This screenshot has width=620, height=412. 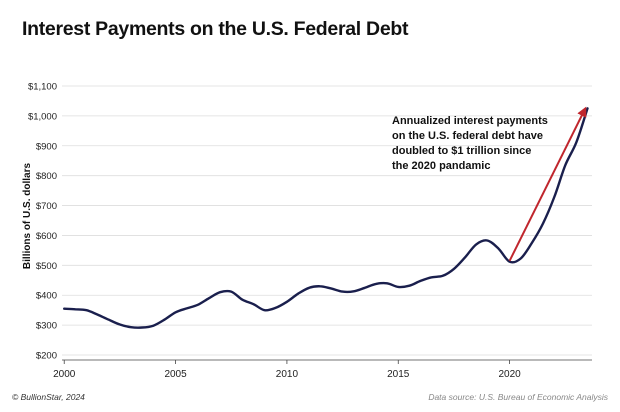 I want to click on y-tick-label: $200, so click(x=46, y=356).